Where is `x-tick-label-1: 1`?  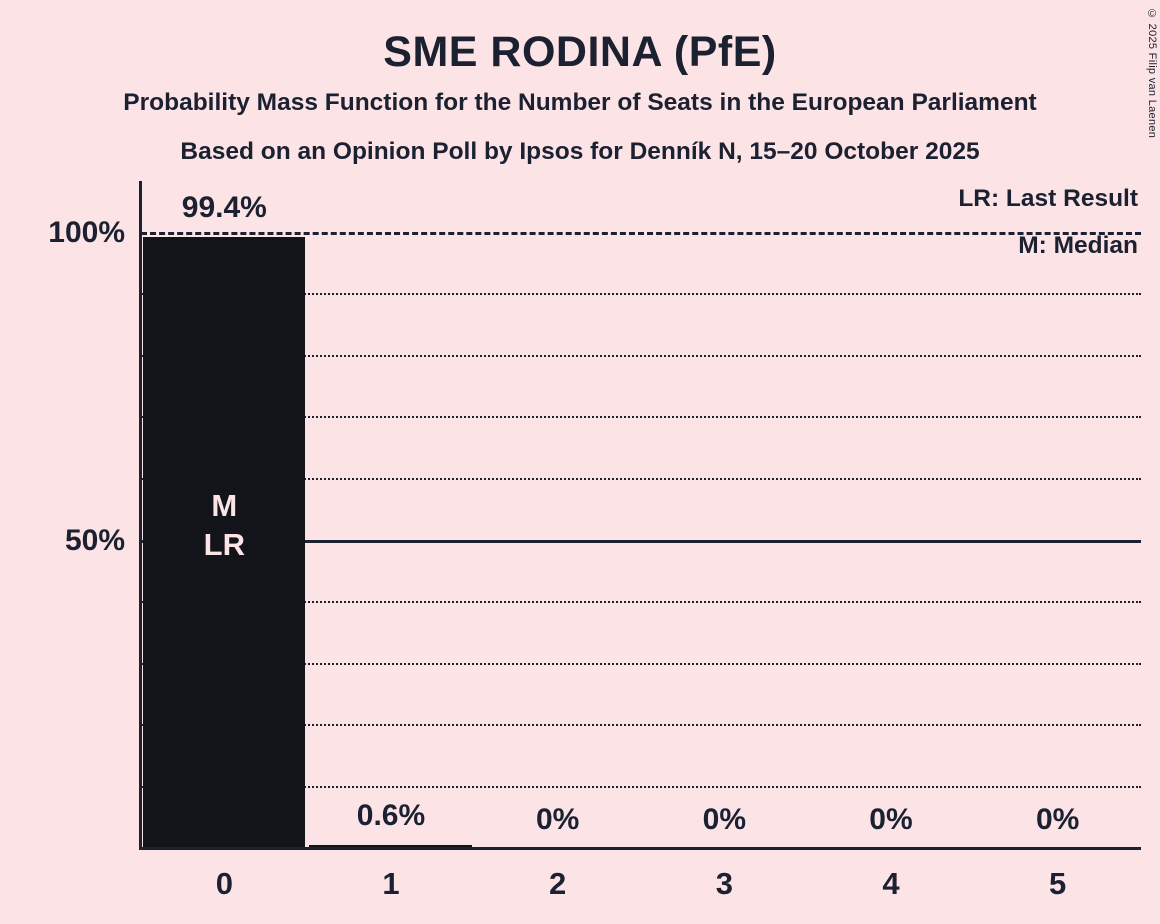 x-tick-label-1: 1 is located at coordinates (391, 883).